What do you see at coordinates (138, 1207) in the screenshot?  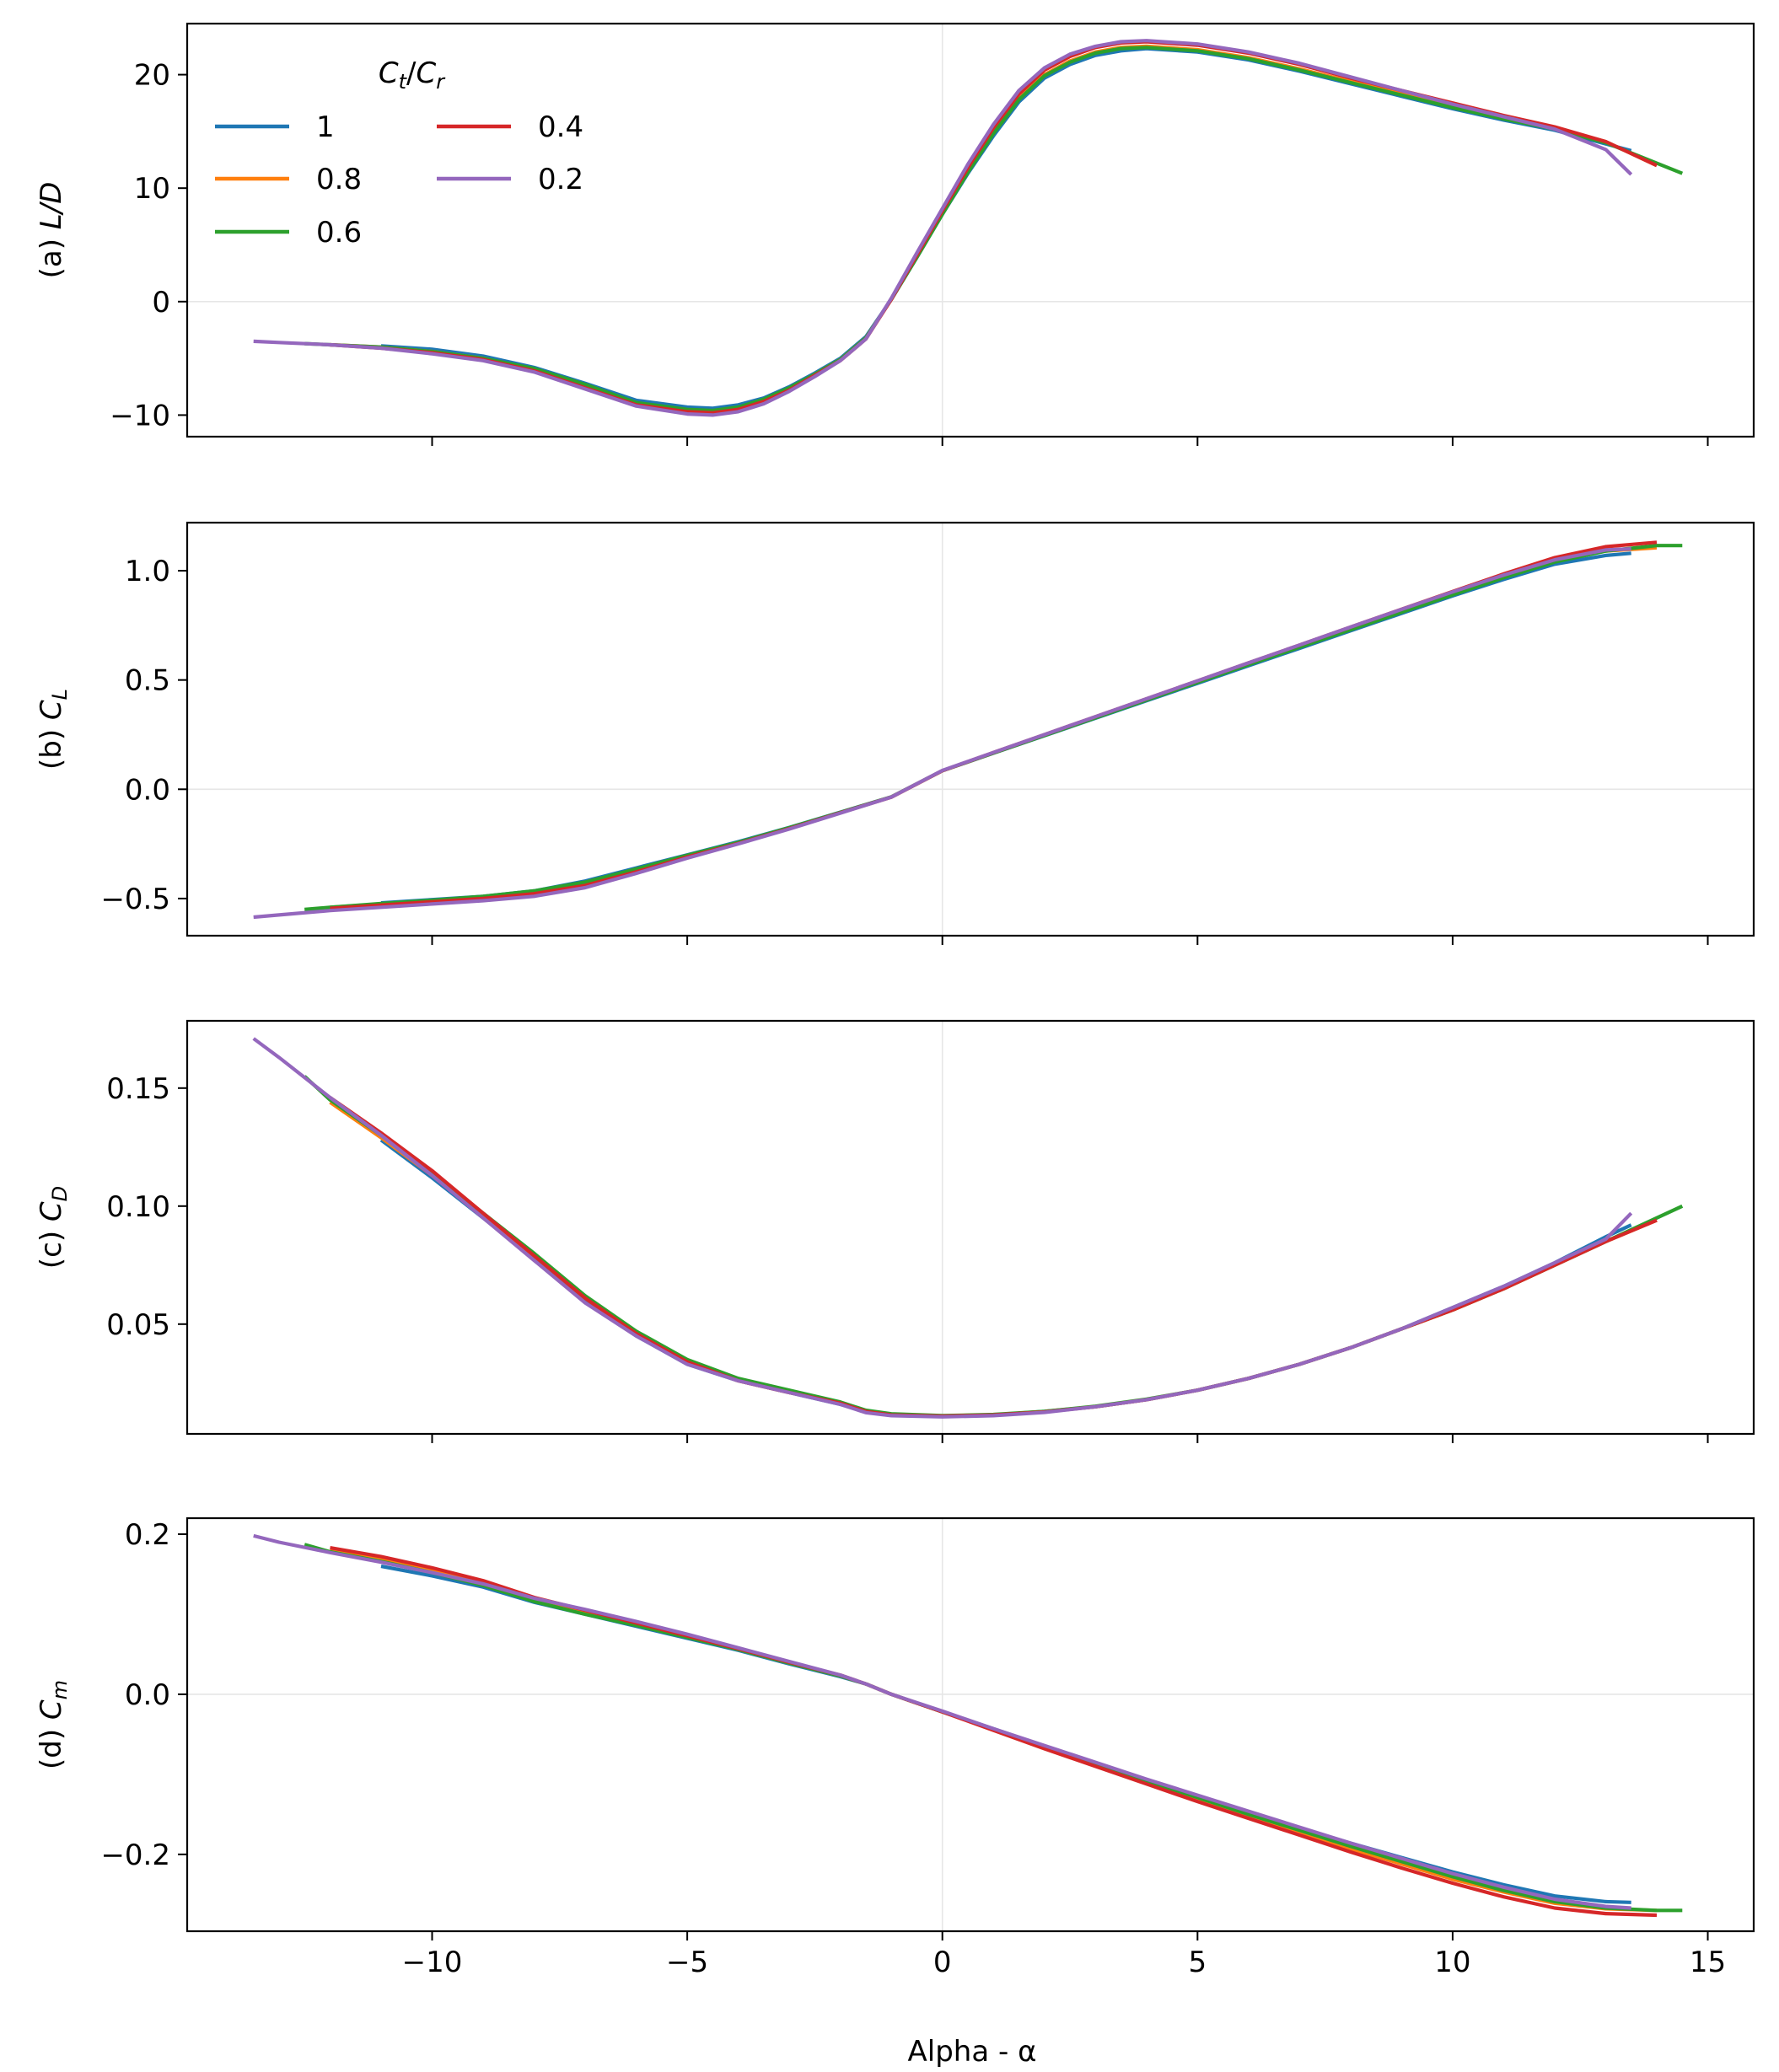 I see `y-tick-label: 0.10` at bounding box center [138, 1207].